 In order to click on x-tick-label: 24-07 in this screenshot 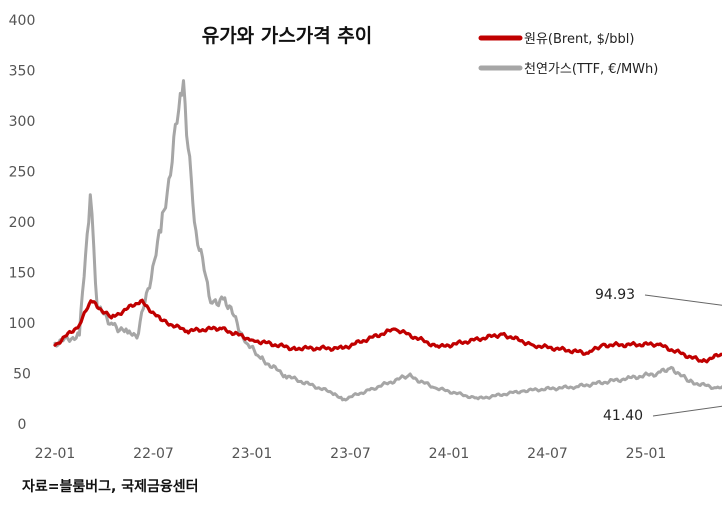, I will do `click(547, 454)`.